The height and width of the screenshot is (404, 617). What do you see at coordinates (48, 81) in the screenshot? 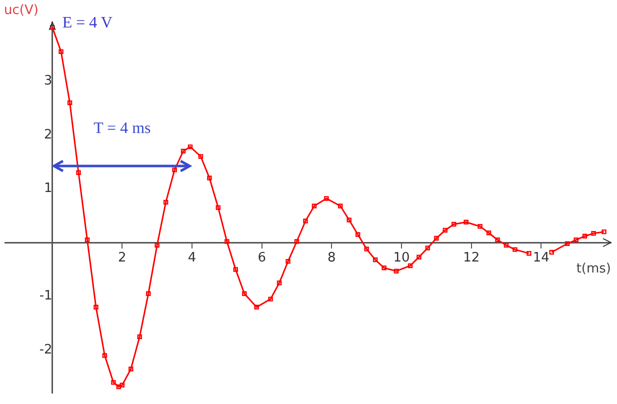
I see `y-tick-label: 3` at bounding box center [48, 81].